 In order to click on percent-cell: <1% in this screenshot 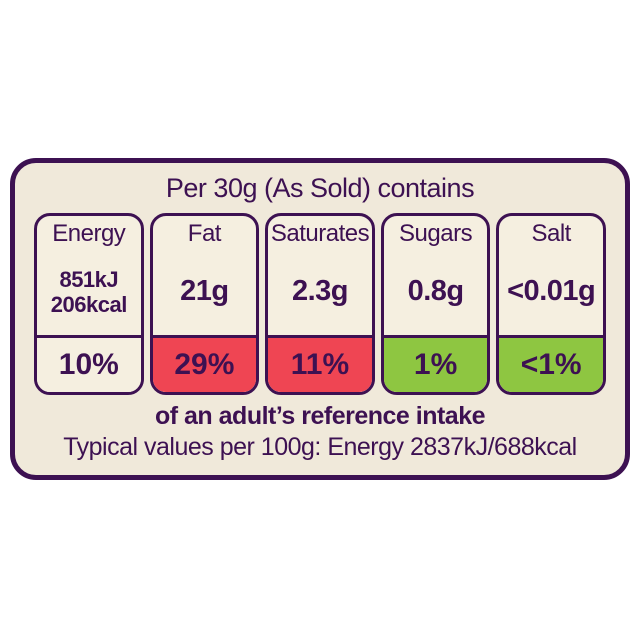, I will do `click(551, 363)`.